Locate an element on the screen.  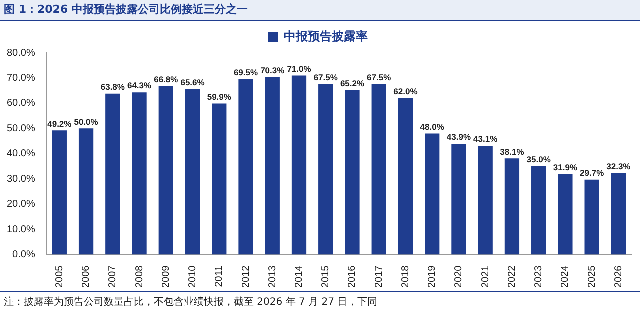
x-tick-label: 2015 is located at coordinates (326, 276).